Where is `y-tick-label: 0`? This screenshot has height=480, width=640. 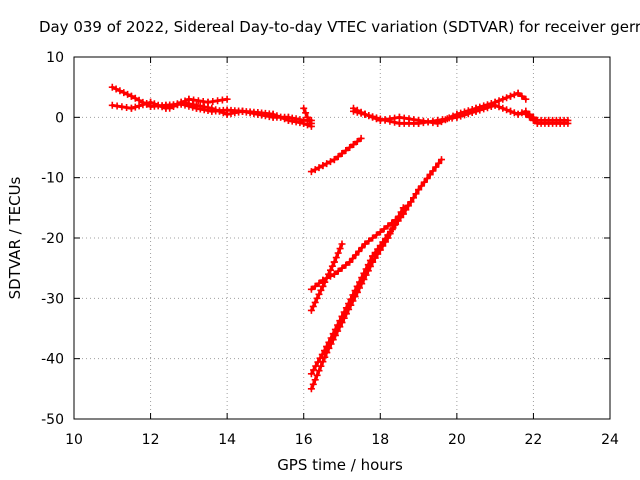 y-tick-label: 0 is located at coordinates (59, 118).